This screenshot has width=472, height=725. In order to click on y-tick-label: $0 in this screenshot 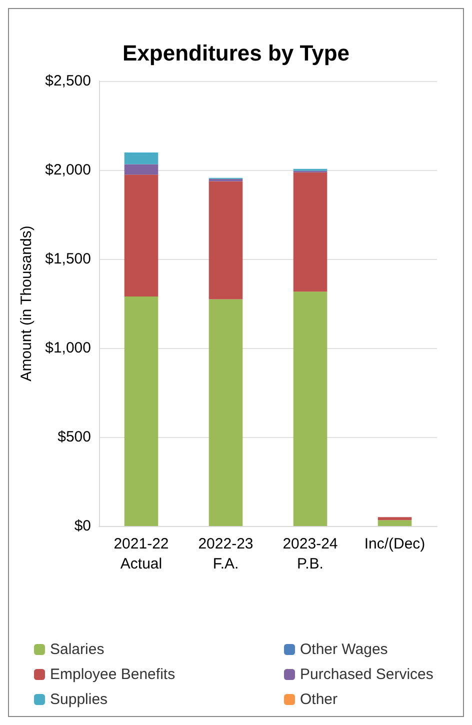, I will do `click(82, 526)`.